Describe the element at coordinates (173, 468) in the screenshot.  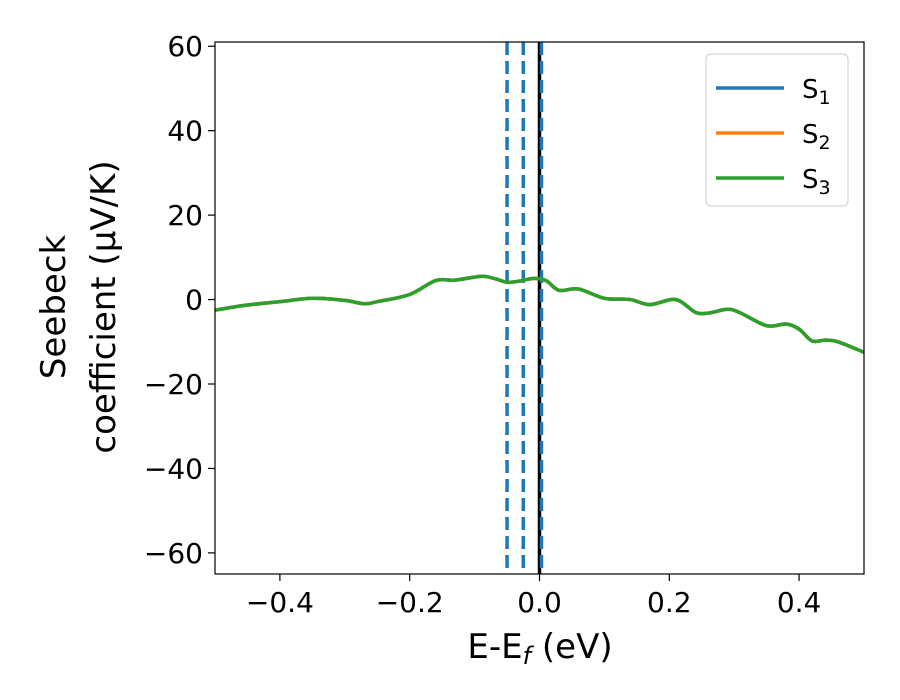
I see `y-tick-label: −40` at that location.